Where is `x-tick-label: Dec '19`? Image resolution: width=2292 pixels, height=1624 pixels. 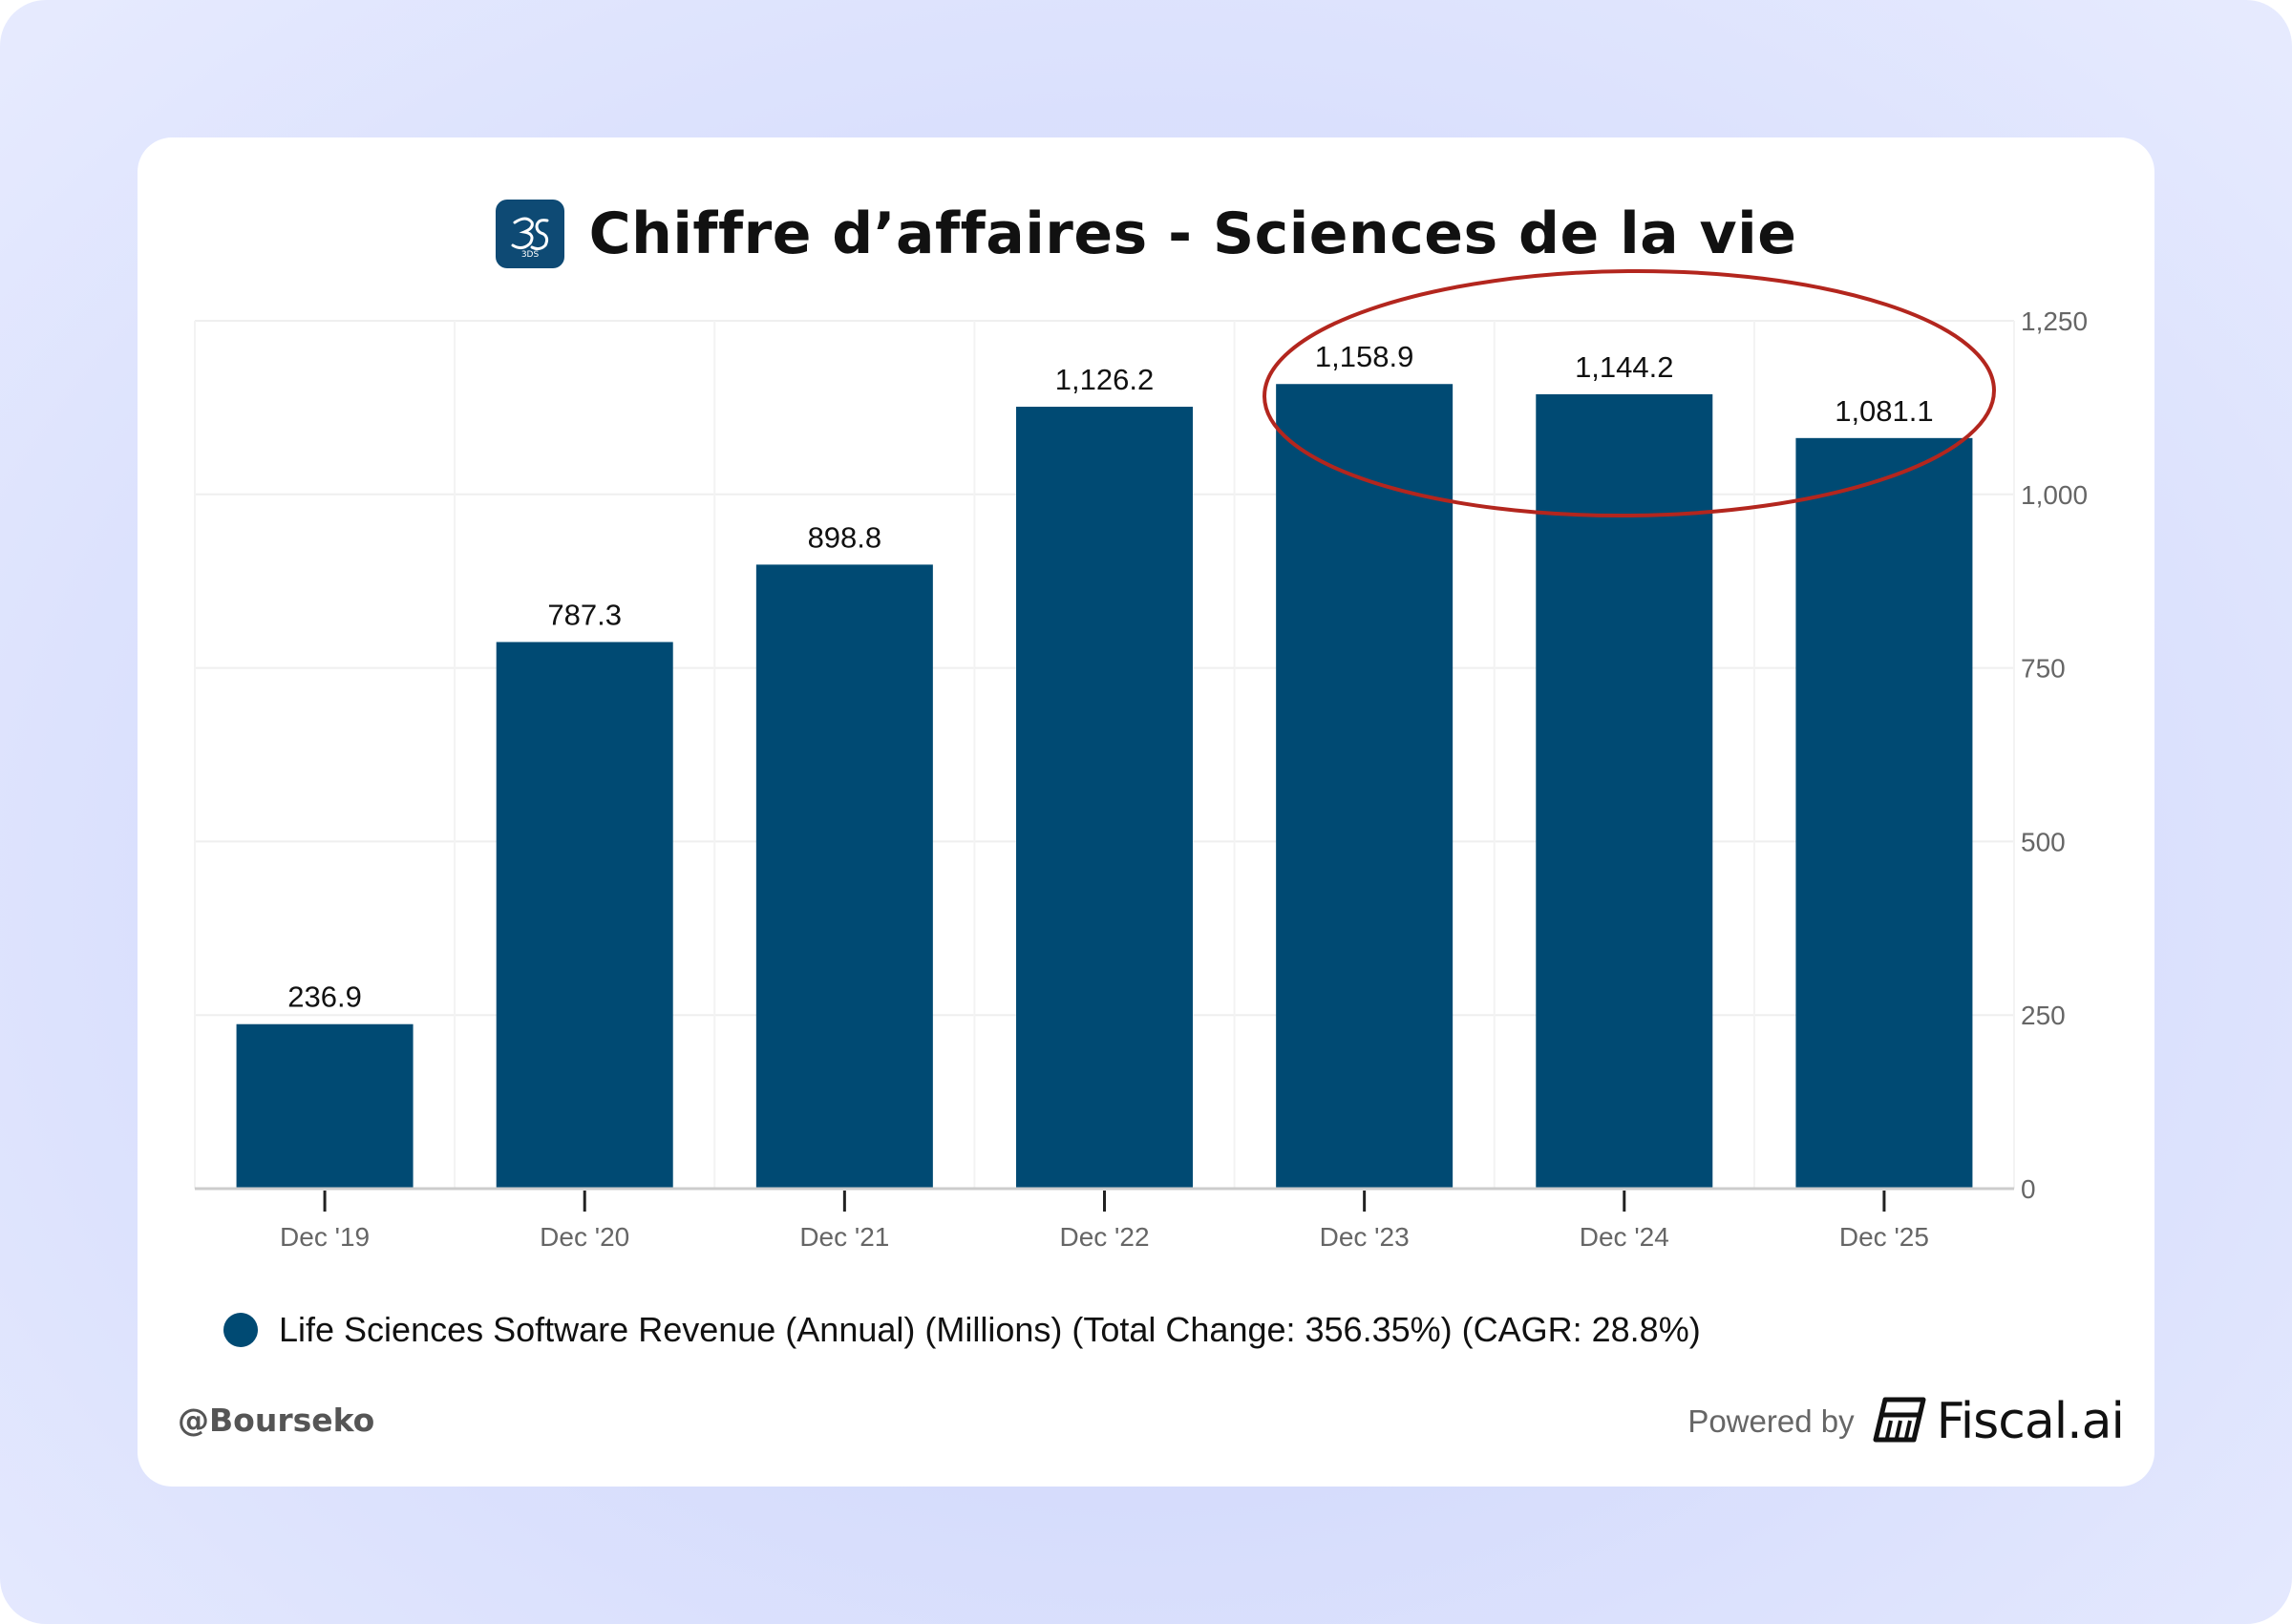 x-tick-label: Dec '19 is located at coordinates (325, 1237).